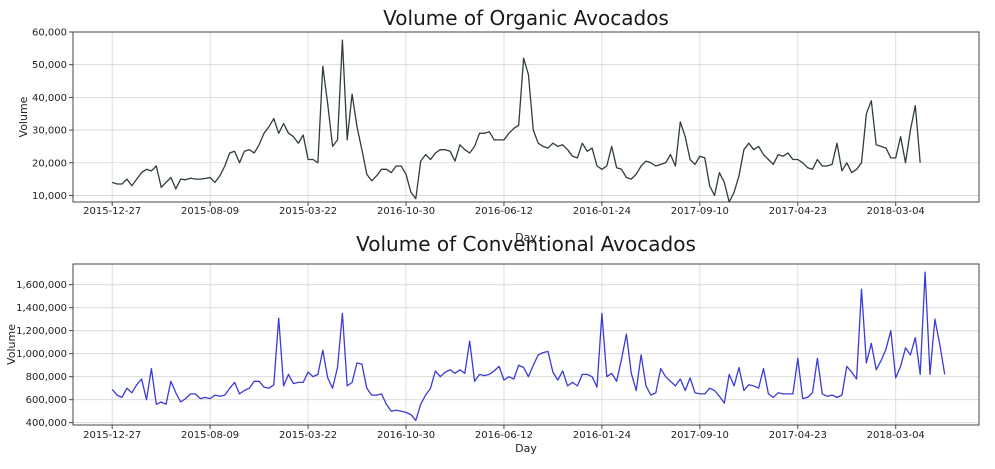 The width and height of the screenshot is (995, 469). Describe the element at coordinates (526, 18) in the screenshot. I see `chart-title: Volume of Organic Avocados` at that location.